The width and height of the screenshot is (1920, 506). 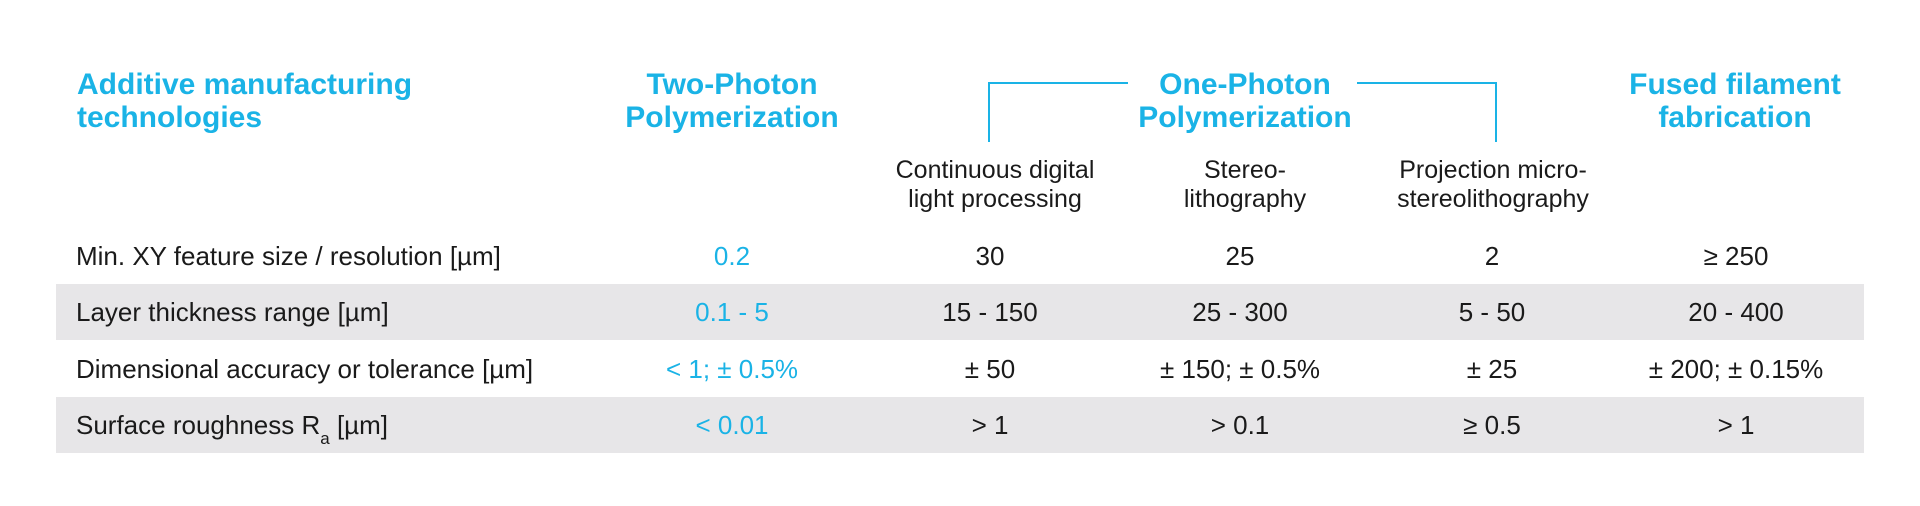 What do you see at coordinates (1496, 112) in the screenshot?
I see `bracket-right-vertical` at bounding box center [1496, 112].